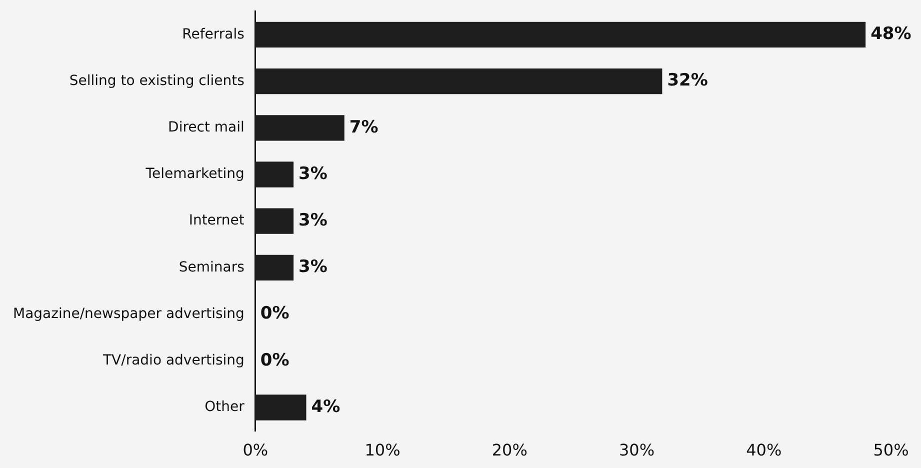 This screenshot has width=921, height=468. I want to click on x-tick-label: 40%, so click(764, 450).